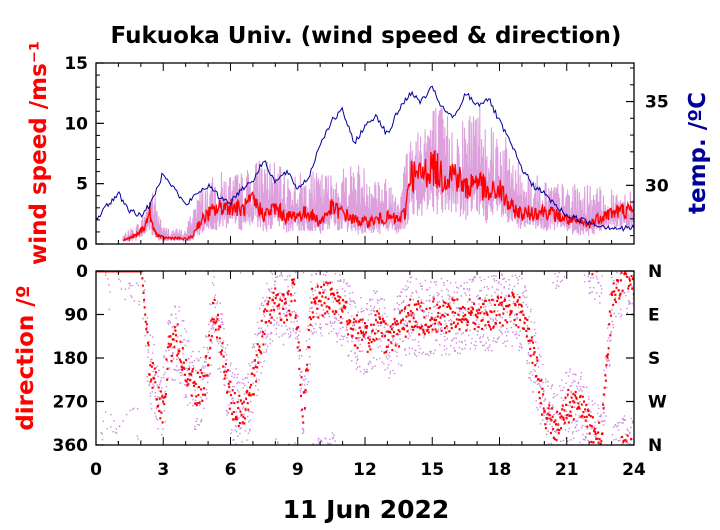  What do you see at coordinates (82, 272) in the screenshot?
I see `direction-tick-label: 0` at bounding box center [82, 272].